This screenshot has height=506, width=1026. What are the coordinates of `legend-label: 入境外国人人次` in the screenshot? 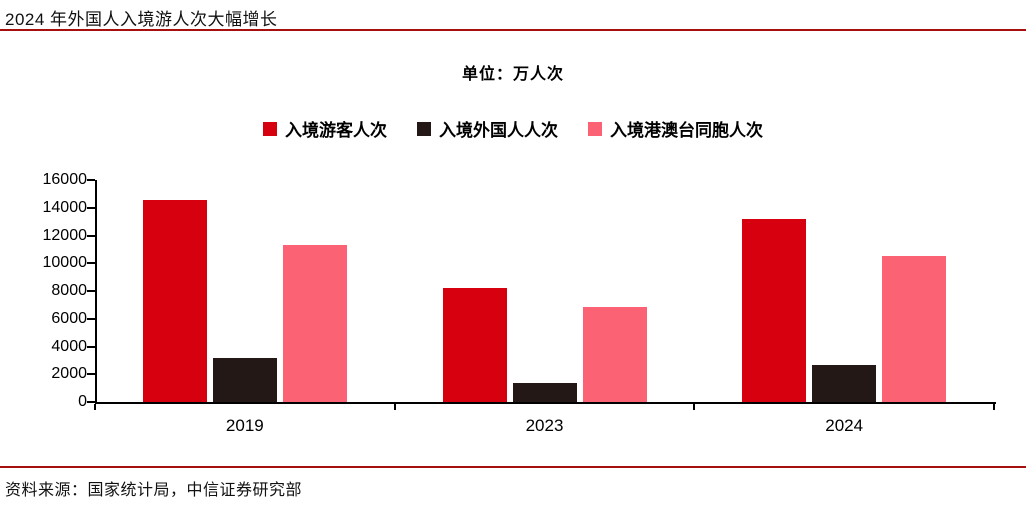 It's located at (498, 130).